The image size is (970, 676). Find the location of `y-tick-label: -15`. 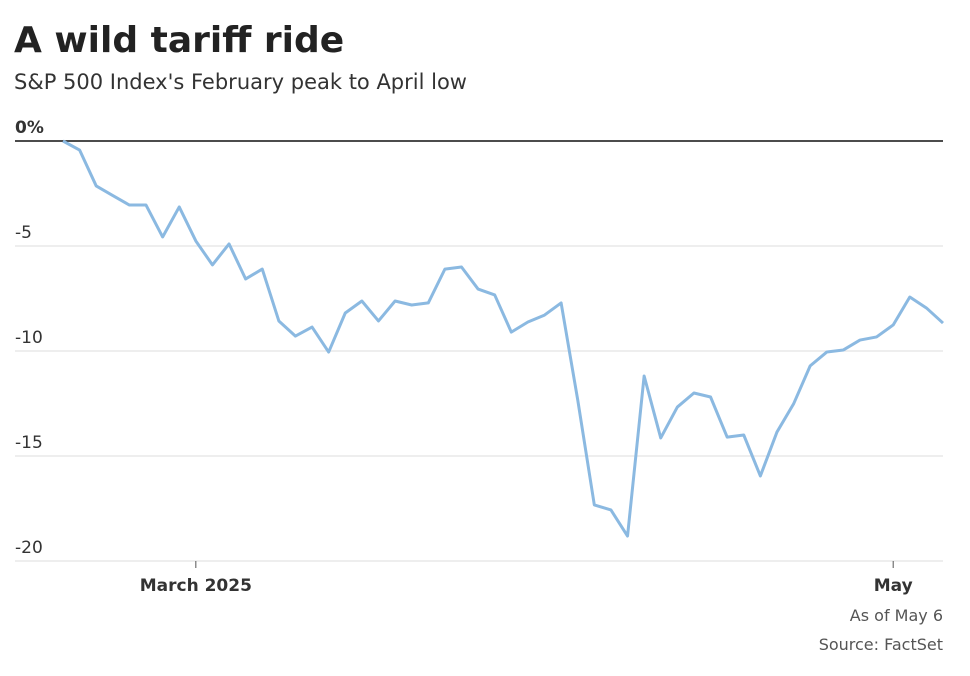

y-tick-label: -15 is located at coordinates (29, 443).